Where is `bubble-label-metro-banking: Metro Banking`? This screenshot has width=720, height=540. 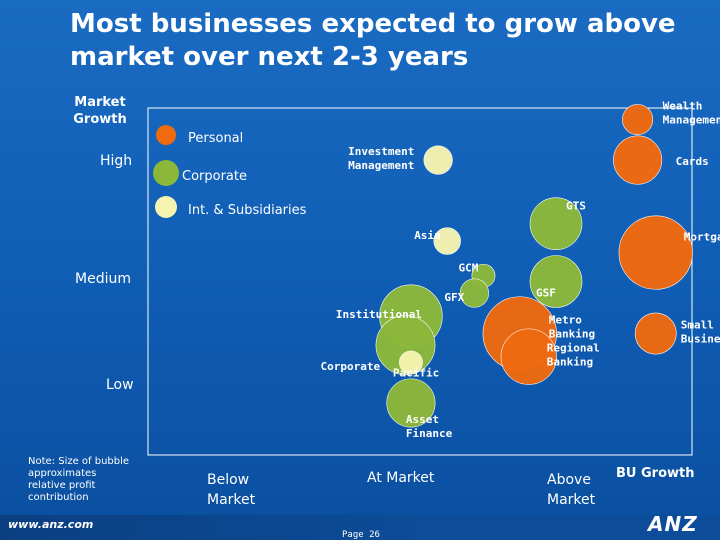 bubble-label-metro-banking: Metro Banking is located at coordinates (572, 327).